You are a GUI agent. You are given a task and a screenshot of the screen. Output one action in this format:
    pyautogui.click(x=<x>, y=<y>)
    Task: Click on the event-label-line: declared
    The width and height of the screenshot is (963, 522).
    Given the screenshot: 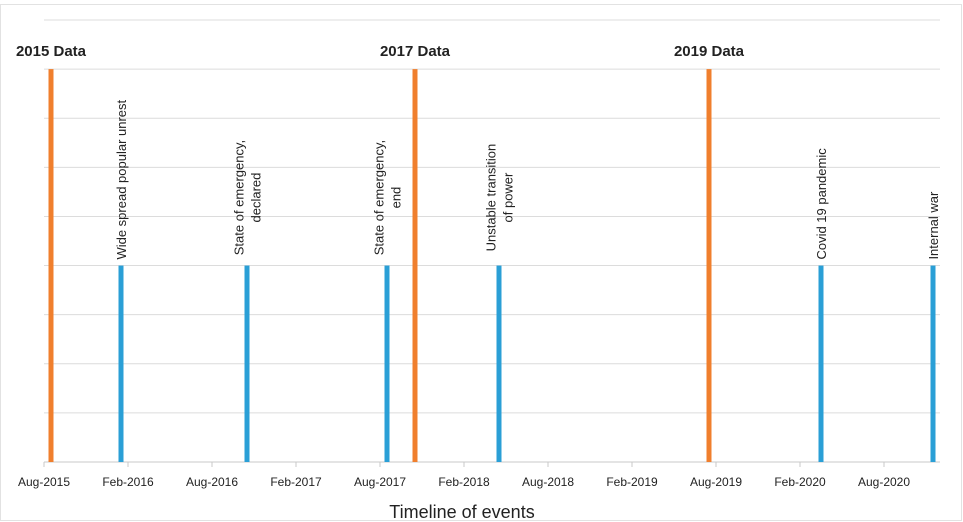 What is the action you would take?
    pyautogui.click(x=256, y=198)
    